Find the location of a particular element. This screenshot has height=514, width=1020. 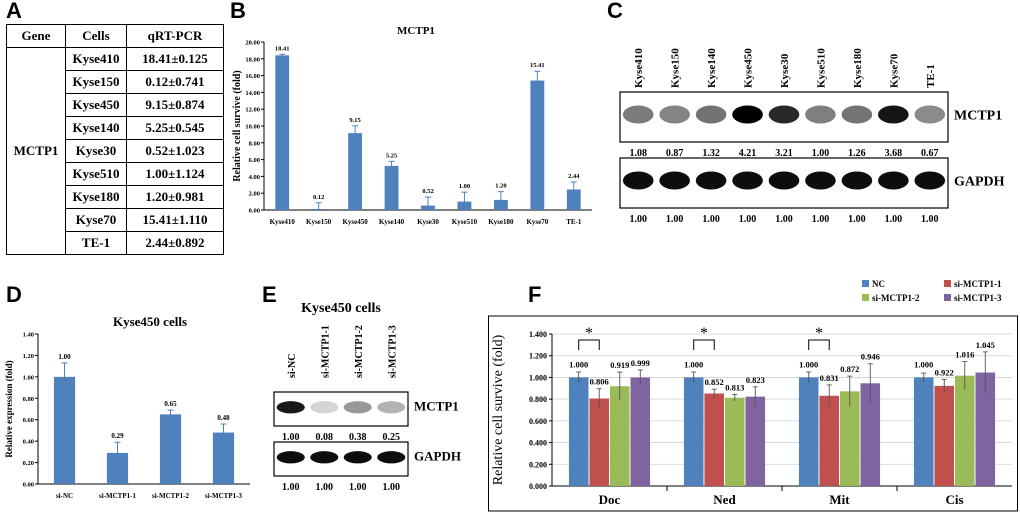

y-tick-label: 0.60 is located at coordinates (28, 420).